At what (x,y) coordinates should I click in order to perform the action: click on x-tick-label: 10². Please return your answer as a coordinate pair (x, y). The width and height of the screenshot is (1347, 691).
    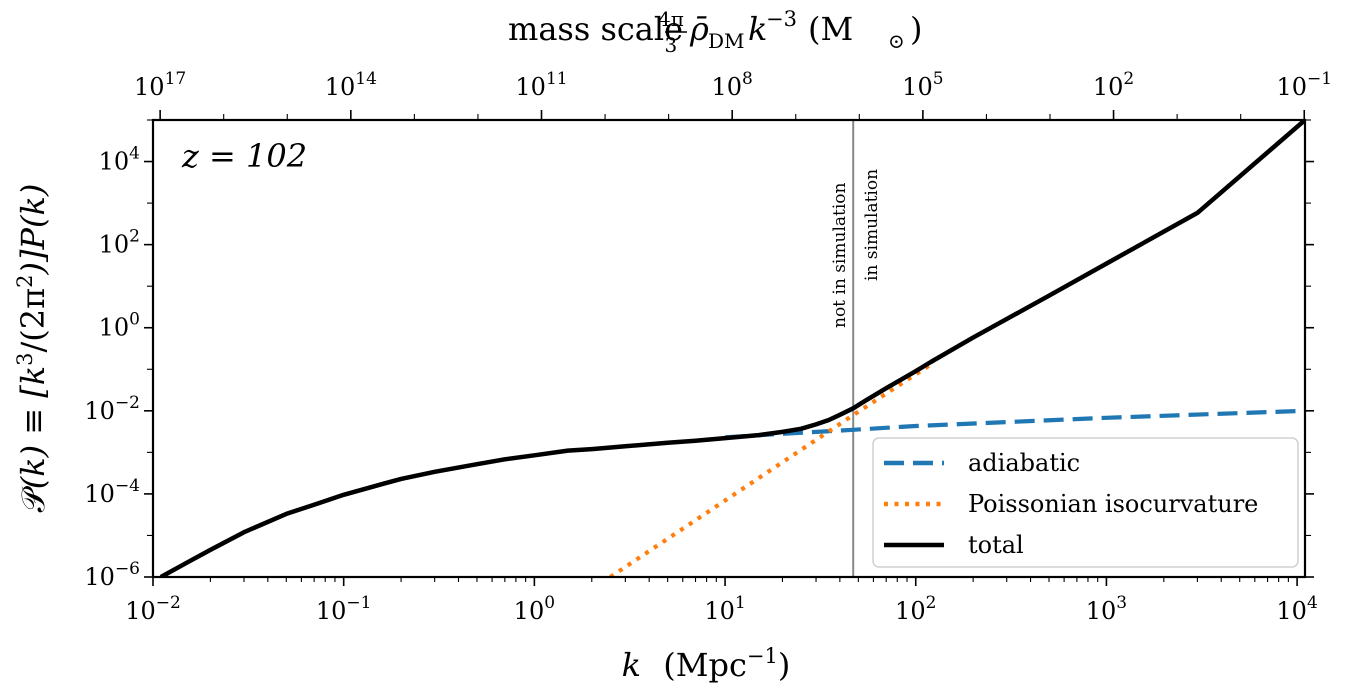
    Looking at the image, I should click on (915, 609).